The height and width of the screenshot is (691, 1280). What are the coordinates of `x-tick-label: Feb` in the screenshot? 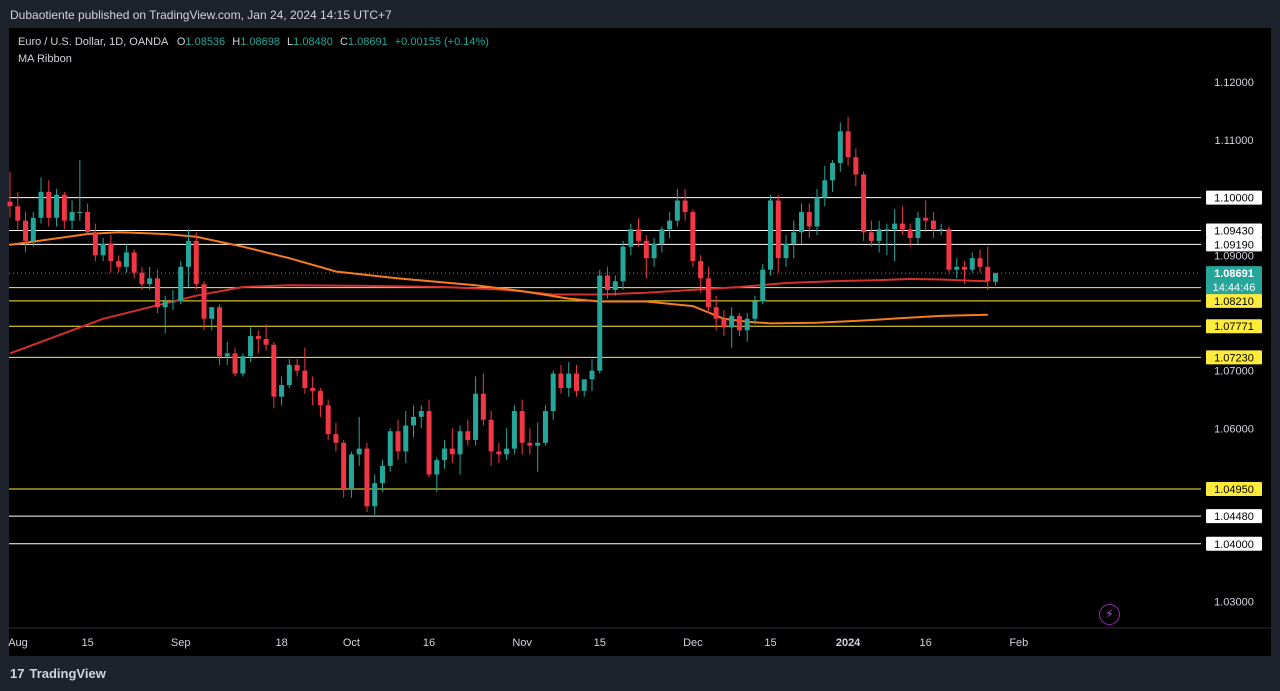 It's located at (1018, 643).